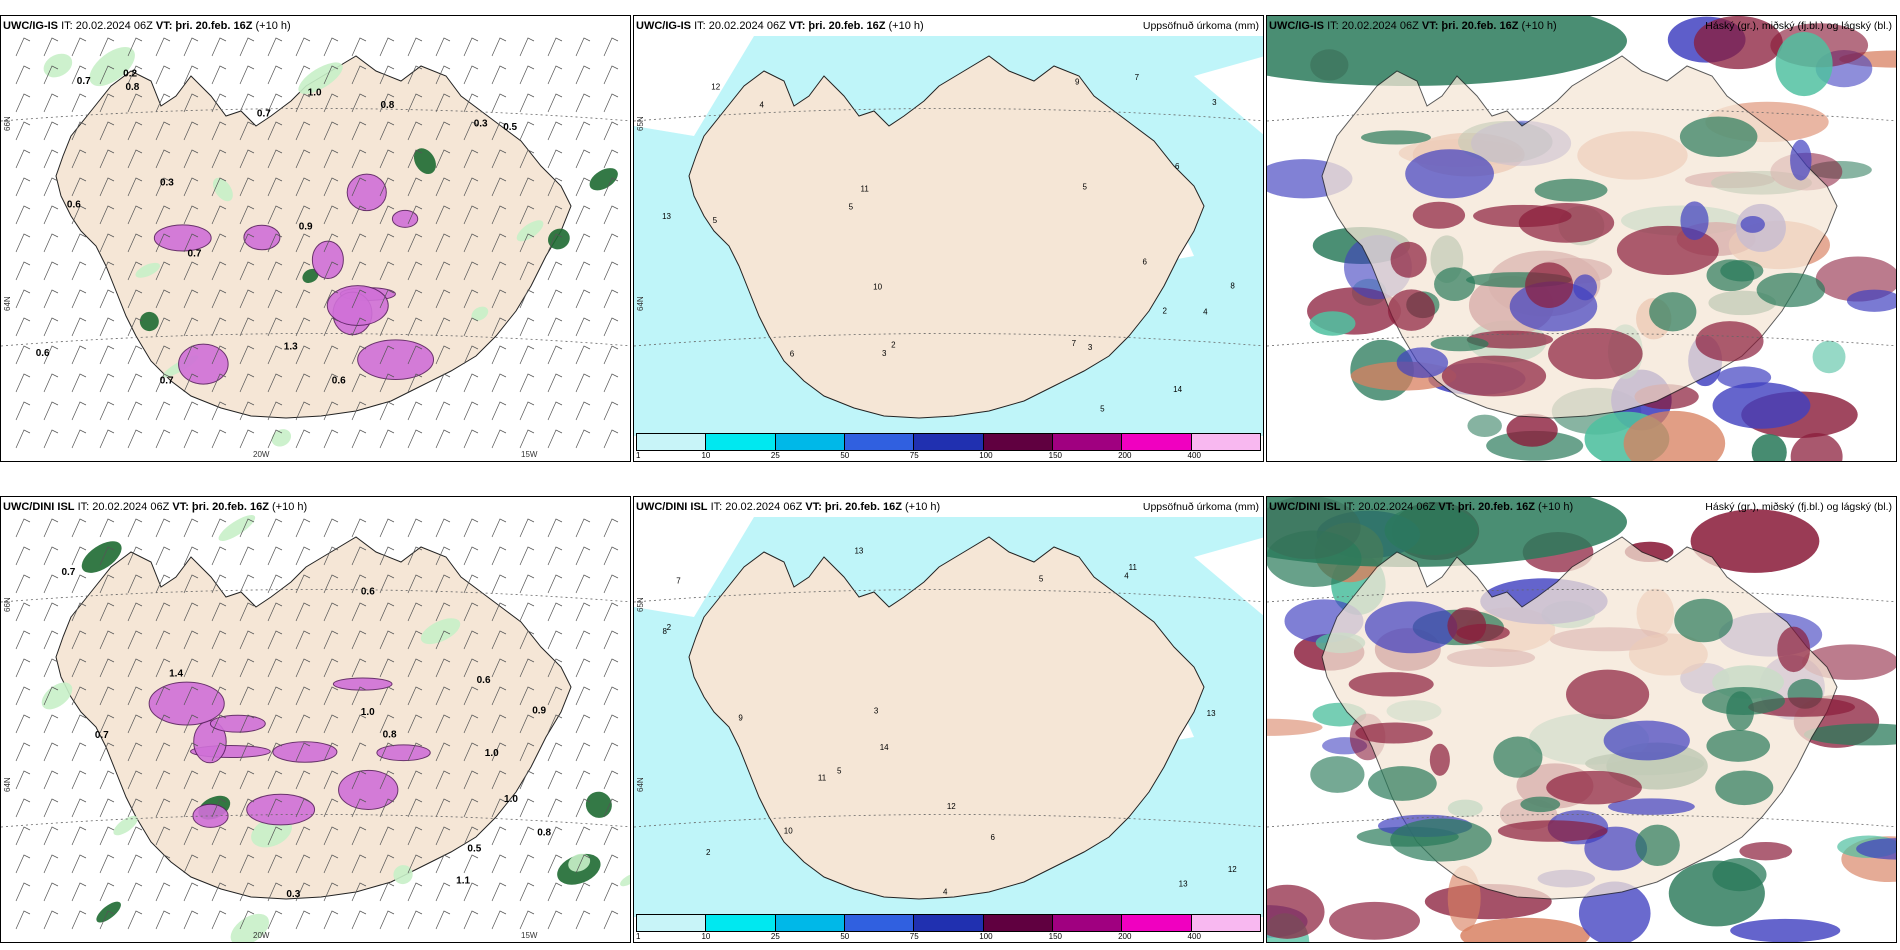  I want to click on precip-value-label: 0.7, so click(195, 254).